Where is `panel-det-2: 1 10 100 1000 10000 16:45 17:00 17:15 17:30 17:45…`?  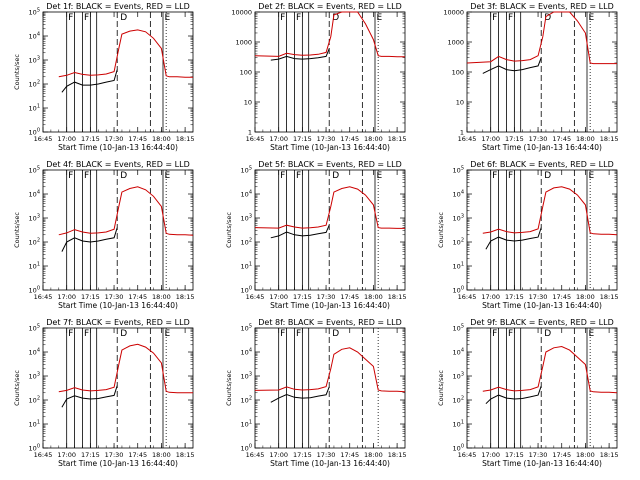
panel-det-2: 1 10 100 1000 10000 16:45 17:00 17:15 17:30 17:45… is located at coordinates (318, 77).